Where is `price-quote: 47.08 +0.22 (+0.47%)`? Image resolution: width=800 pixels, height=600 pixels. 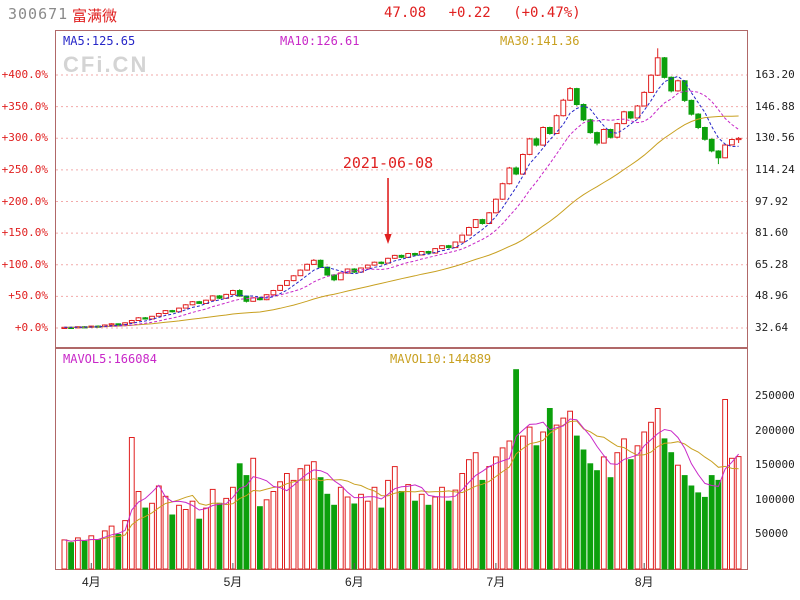 price-quote: 47.08 +0.22 (+0.47%) is located at coordinates (489, 13).